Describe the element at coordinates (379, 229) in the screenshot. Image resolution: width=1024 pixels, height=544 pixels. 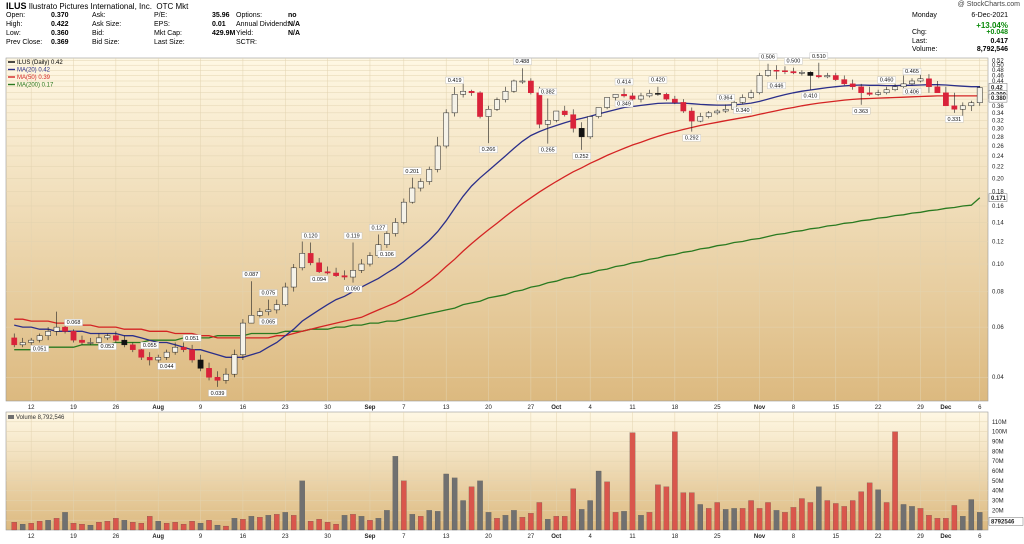
I see `annotation-label: 0.127` at that location.